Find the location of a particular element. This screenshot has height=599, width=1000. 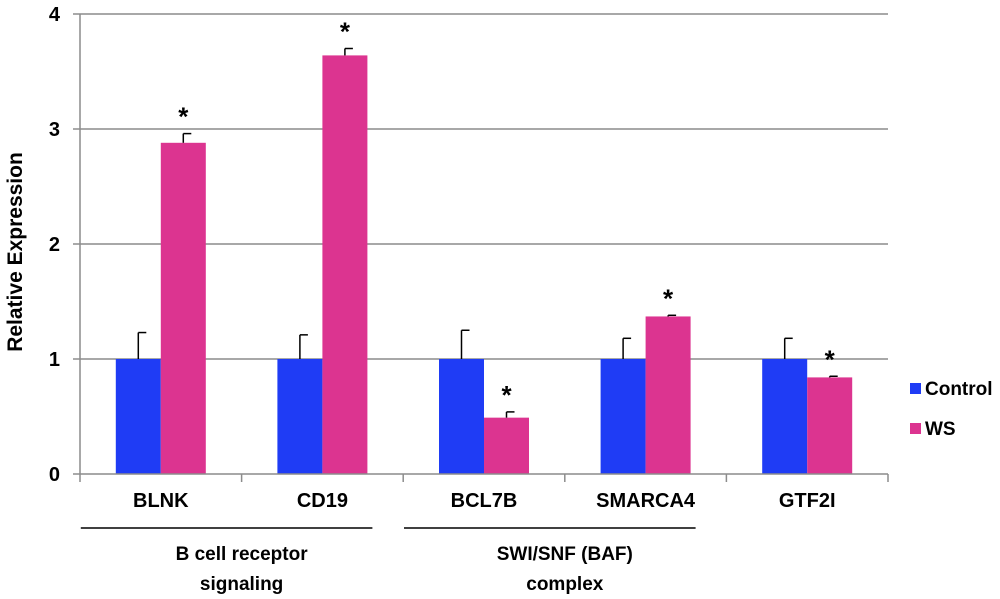

bar-control-gtf2i is located at coordinates (785, 416).